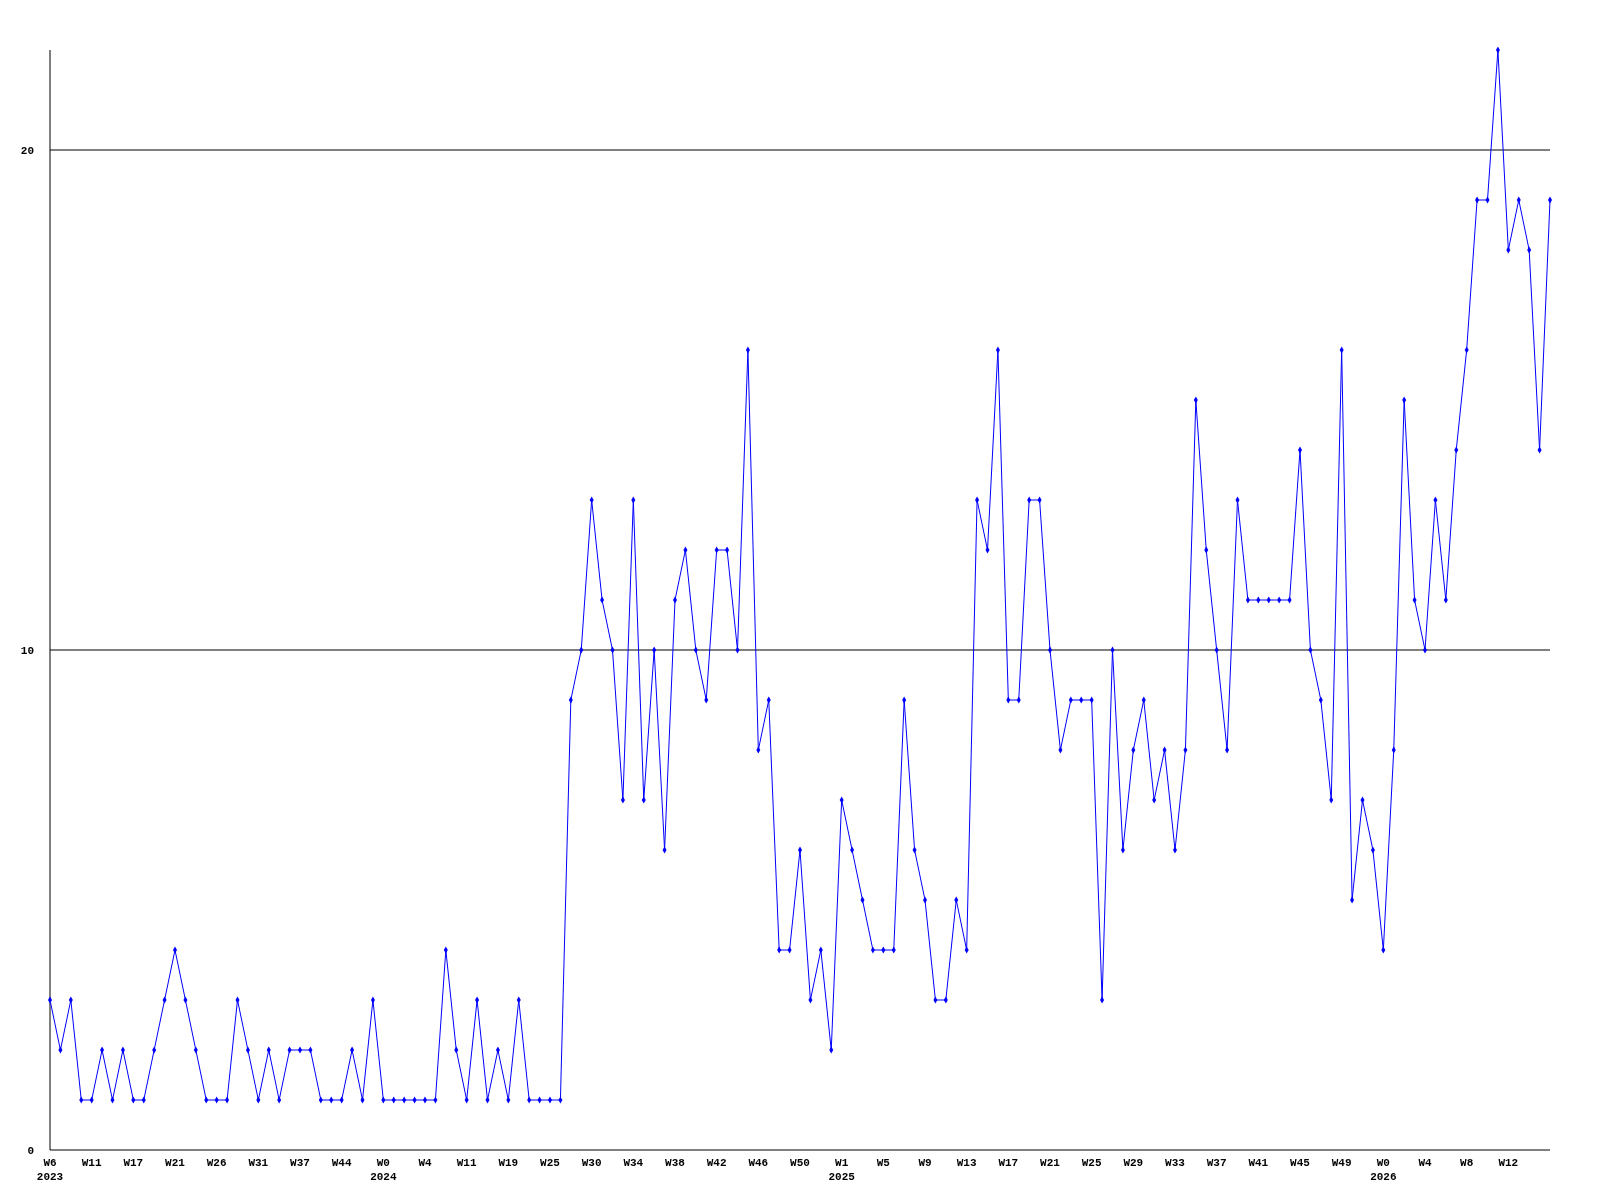 The height and width of the screenshot is (1200, 1600). What do you see at coordinates (1258, 1163) in the screenshot?
I see `x-tick-label: W41` at bounding box center [1258, 1163].